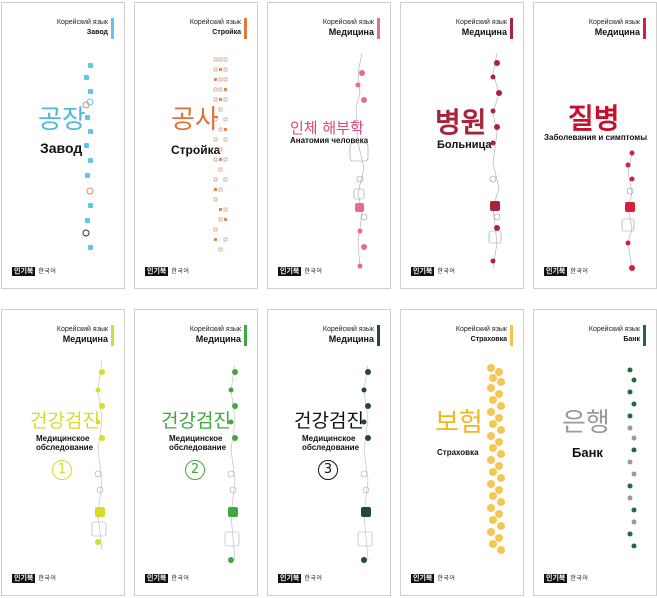  I want to click on korean-title: 보험, so click(459, 423).